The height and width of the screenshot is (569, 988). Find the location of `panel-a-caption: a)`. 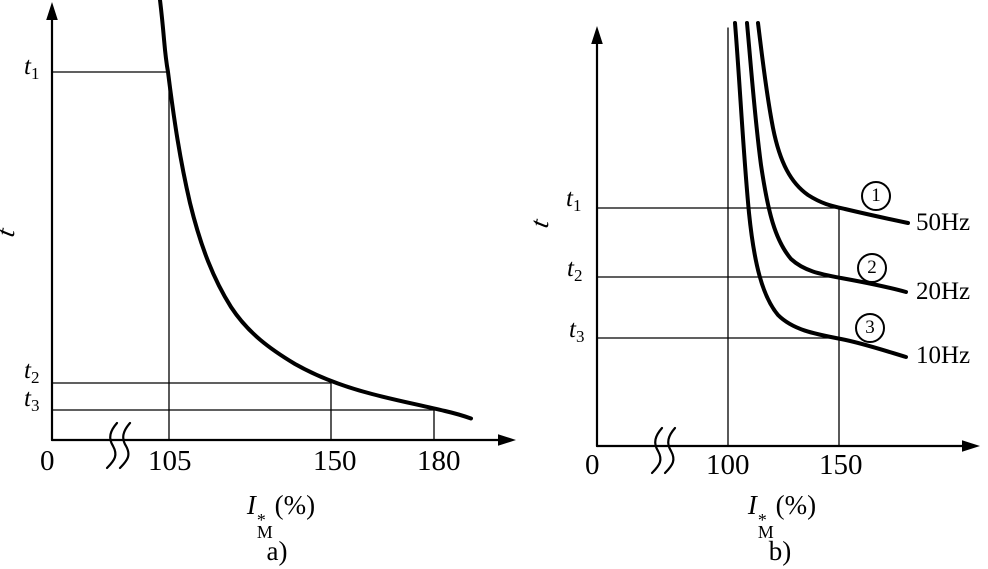

panel-a-caption: a) is located at coordinates (277, 551).